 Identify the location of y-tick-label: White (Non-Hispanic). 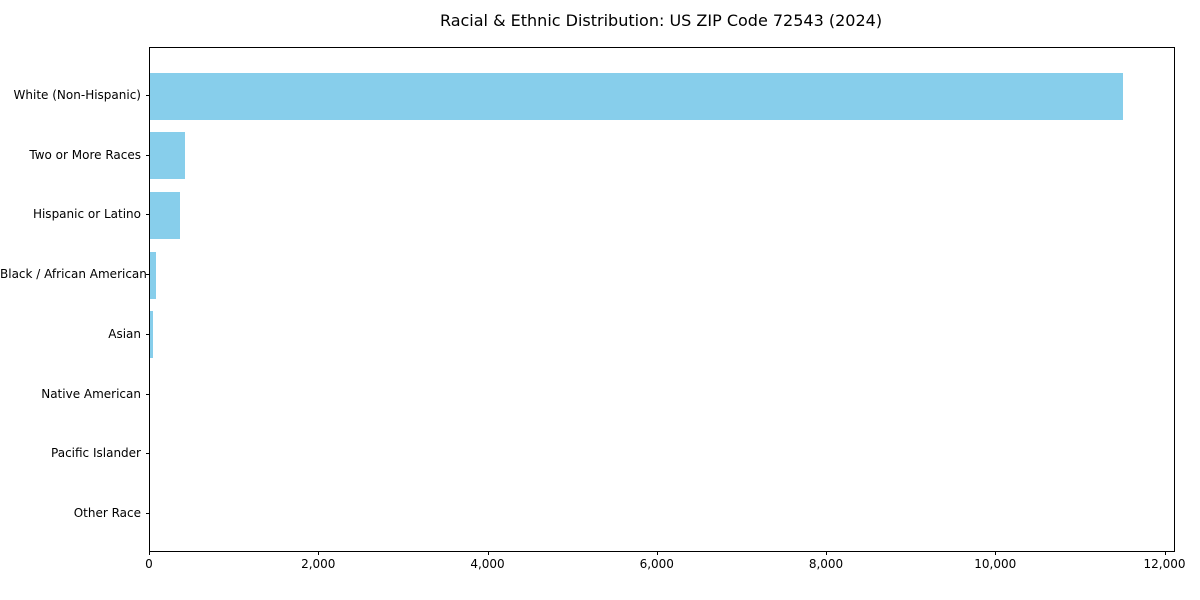
(77, 95).